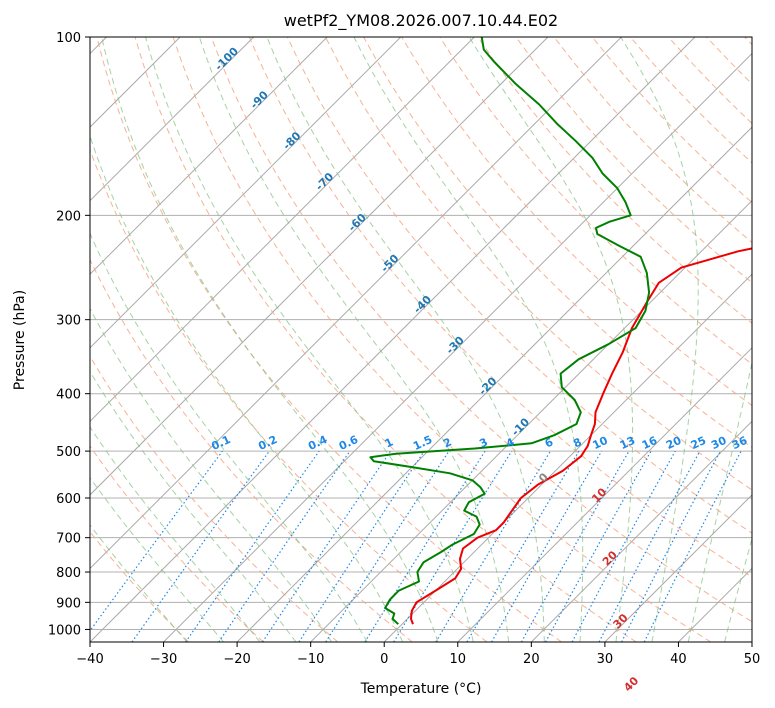  What do you see at coordinates (422, 443) in the screenshot?
I see `mixing-ratio-label: 1.5` at bounding box center [422, 443].